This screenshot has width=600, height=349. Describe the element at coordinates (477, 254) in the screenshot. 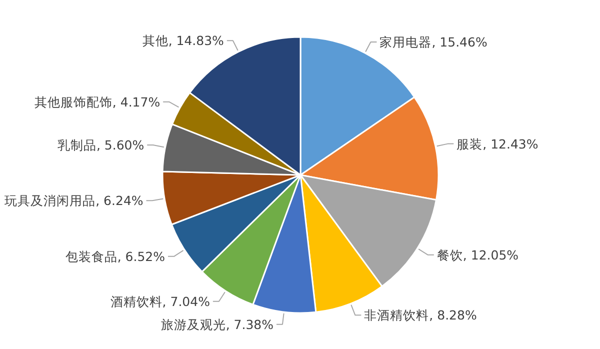

I see `slice-label: 餐饮, 12.05%` at that location.